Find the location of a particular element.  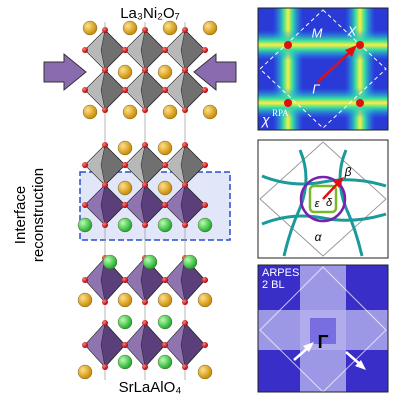

rpa-panel: M X Γ χ RPA is located at coordinates (323, 69).